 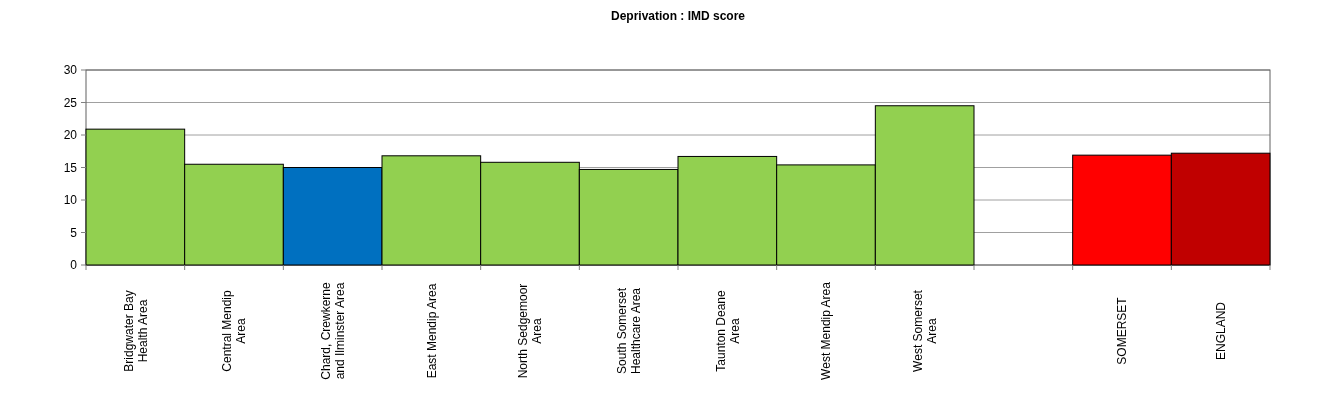 What do you see at coordinates (70, 135) in the screenshot?
I see `y-tick-label: 20` at bounding box center [70, 135].